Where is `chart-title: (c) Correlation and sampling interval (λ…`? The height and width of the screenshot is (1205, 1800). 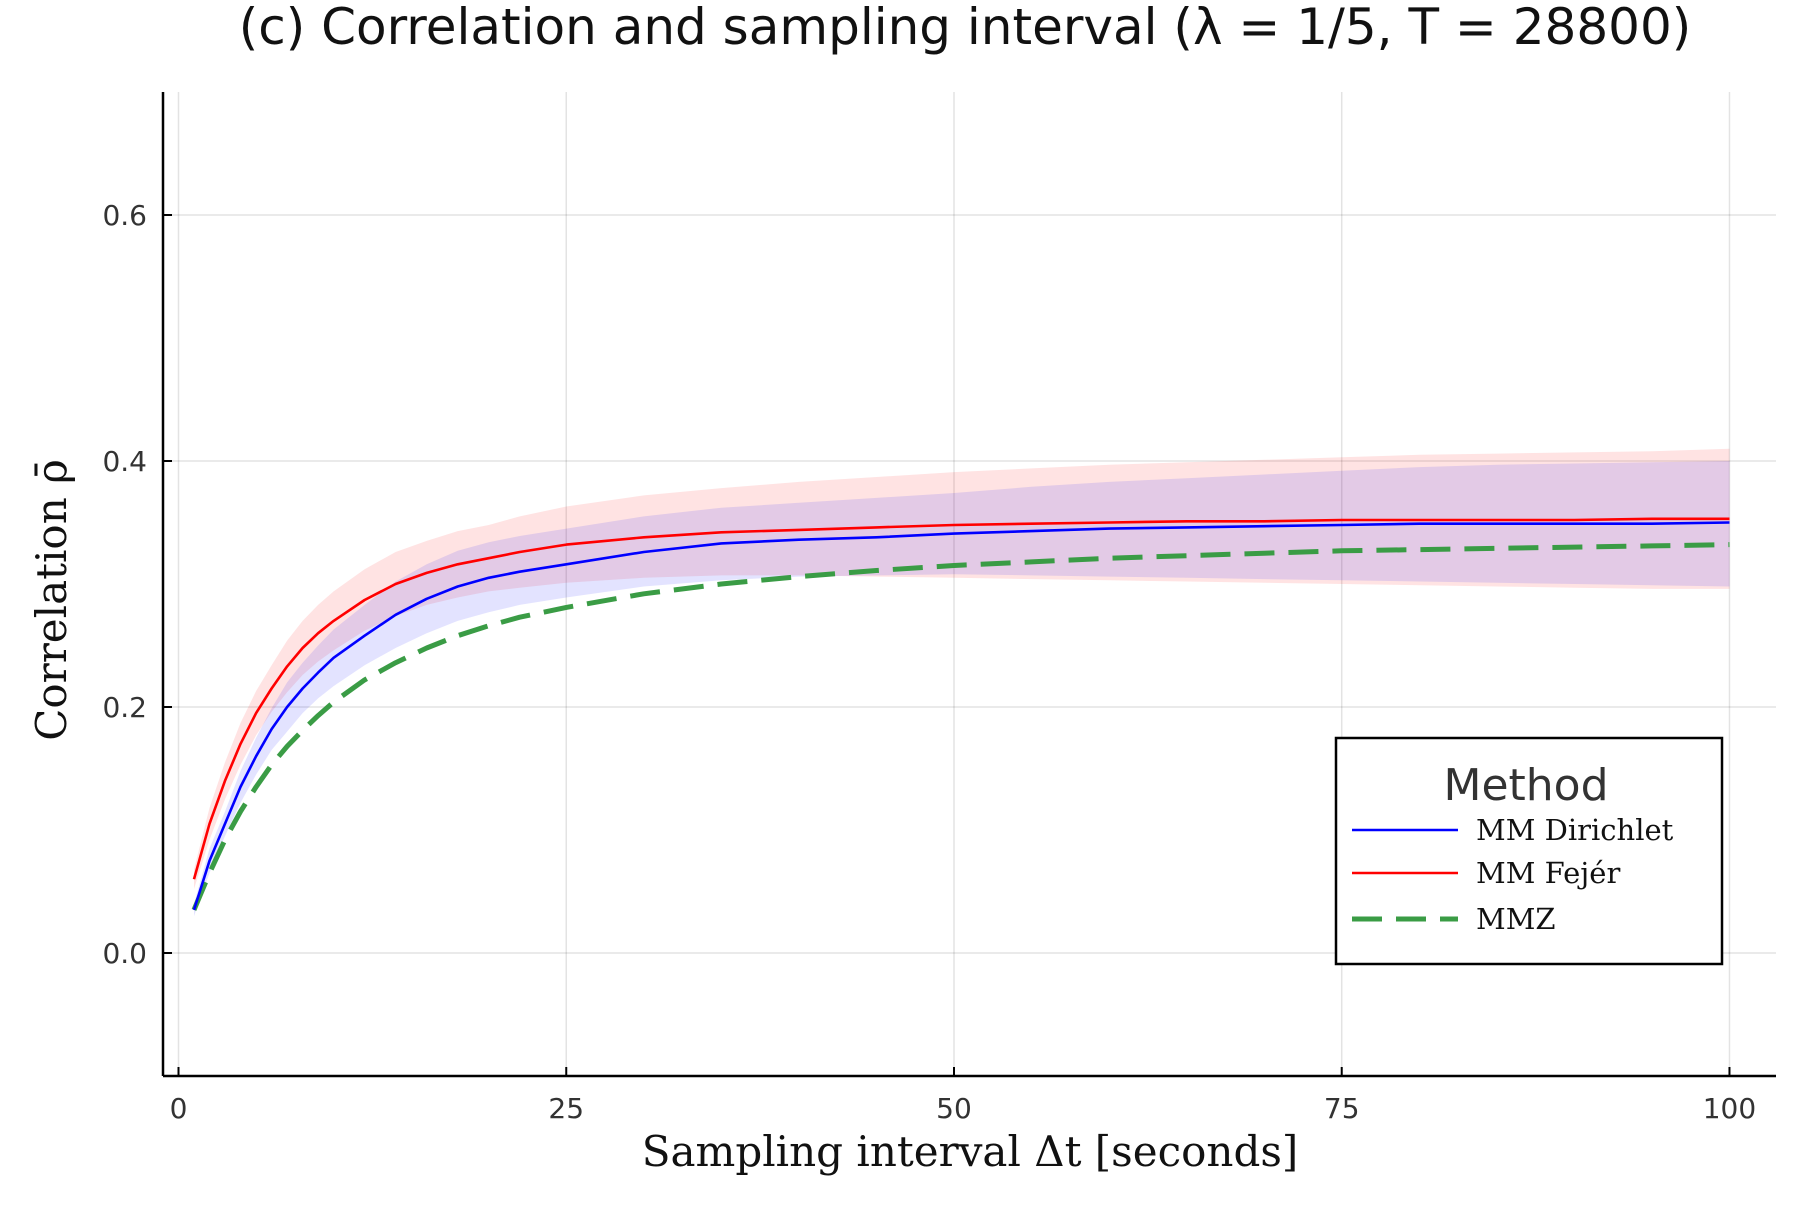
chart-title: (c) Correlation and sampling interval (λ… is located at coordinates (965, 28).